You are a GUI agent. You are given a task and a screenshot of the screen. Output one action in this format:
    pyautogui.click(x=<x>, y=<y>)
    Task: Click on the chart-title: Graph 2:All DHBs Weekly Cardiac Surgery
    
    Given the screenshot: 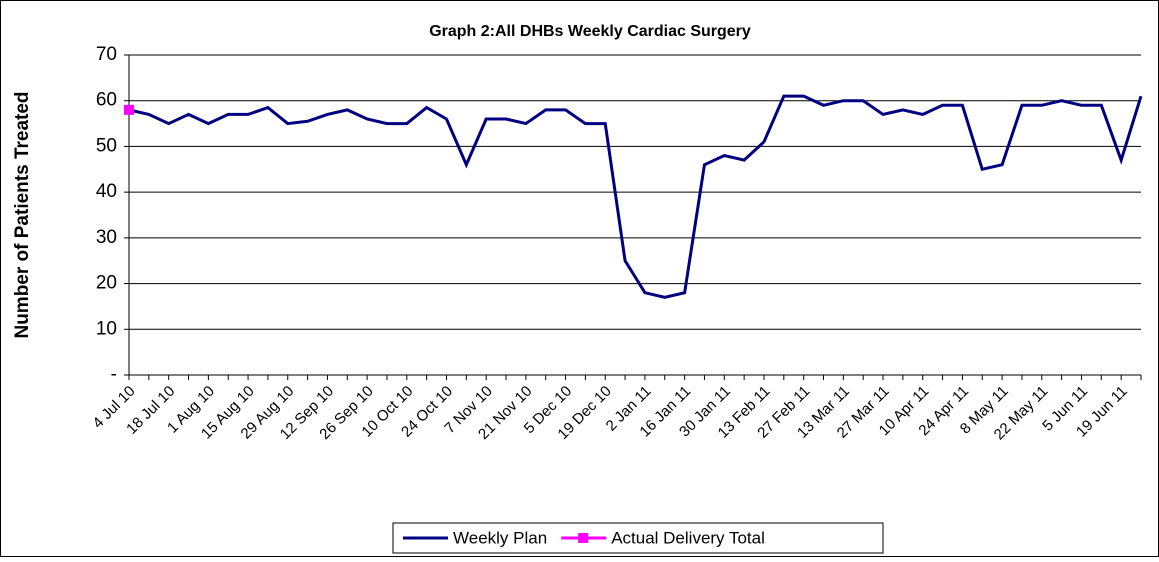 What is the action you would take?
    pyautogui.click(x=590, y=31)
    